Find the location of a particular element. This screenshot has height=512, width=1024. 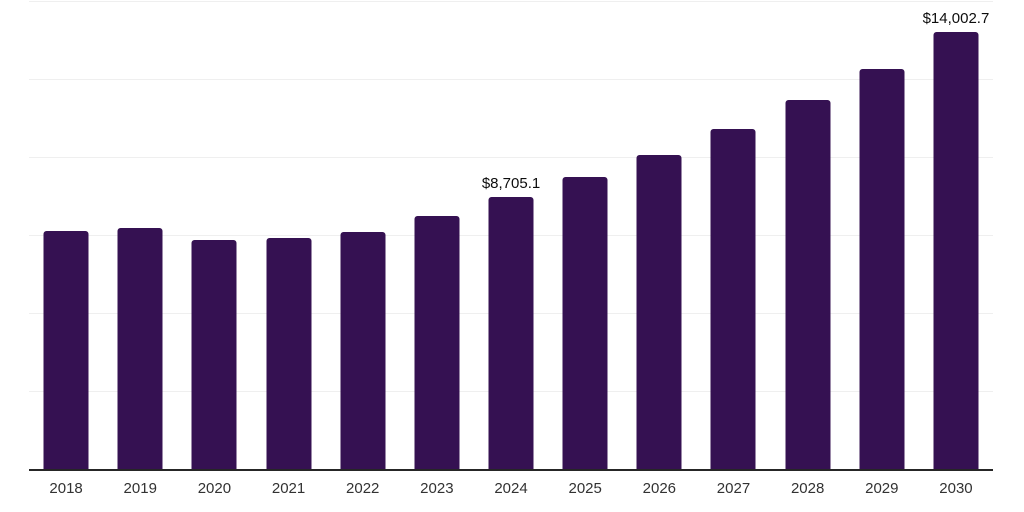

bar-slot: $8,705.1 is located at coordinates (511, 235).